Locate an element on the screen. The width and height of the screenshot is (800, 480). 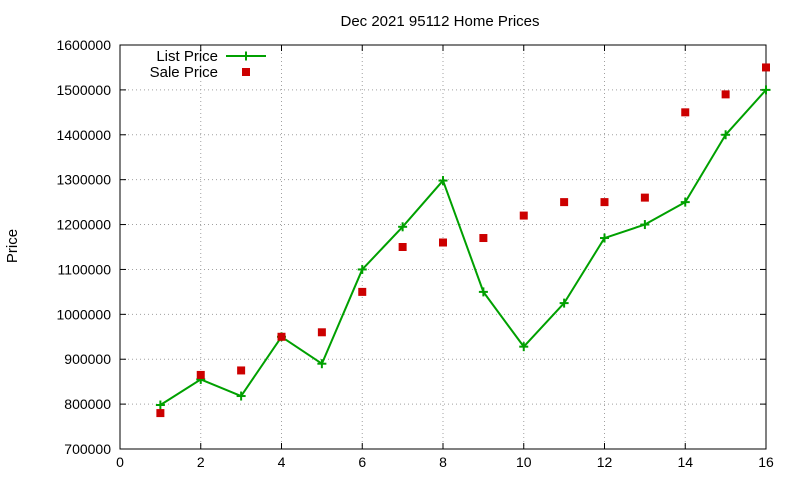
x-tick-label: 10 is located at coordinates (524, 462).